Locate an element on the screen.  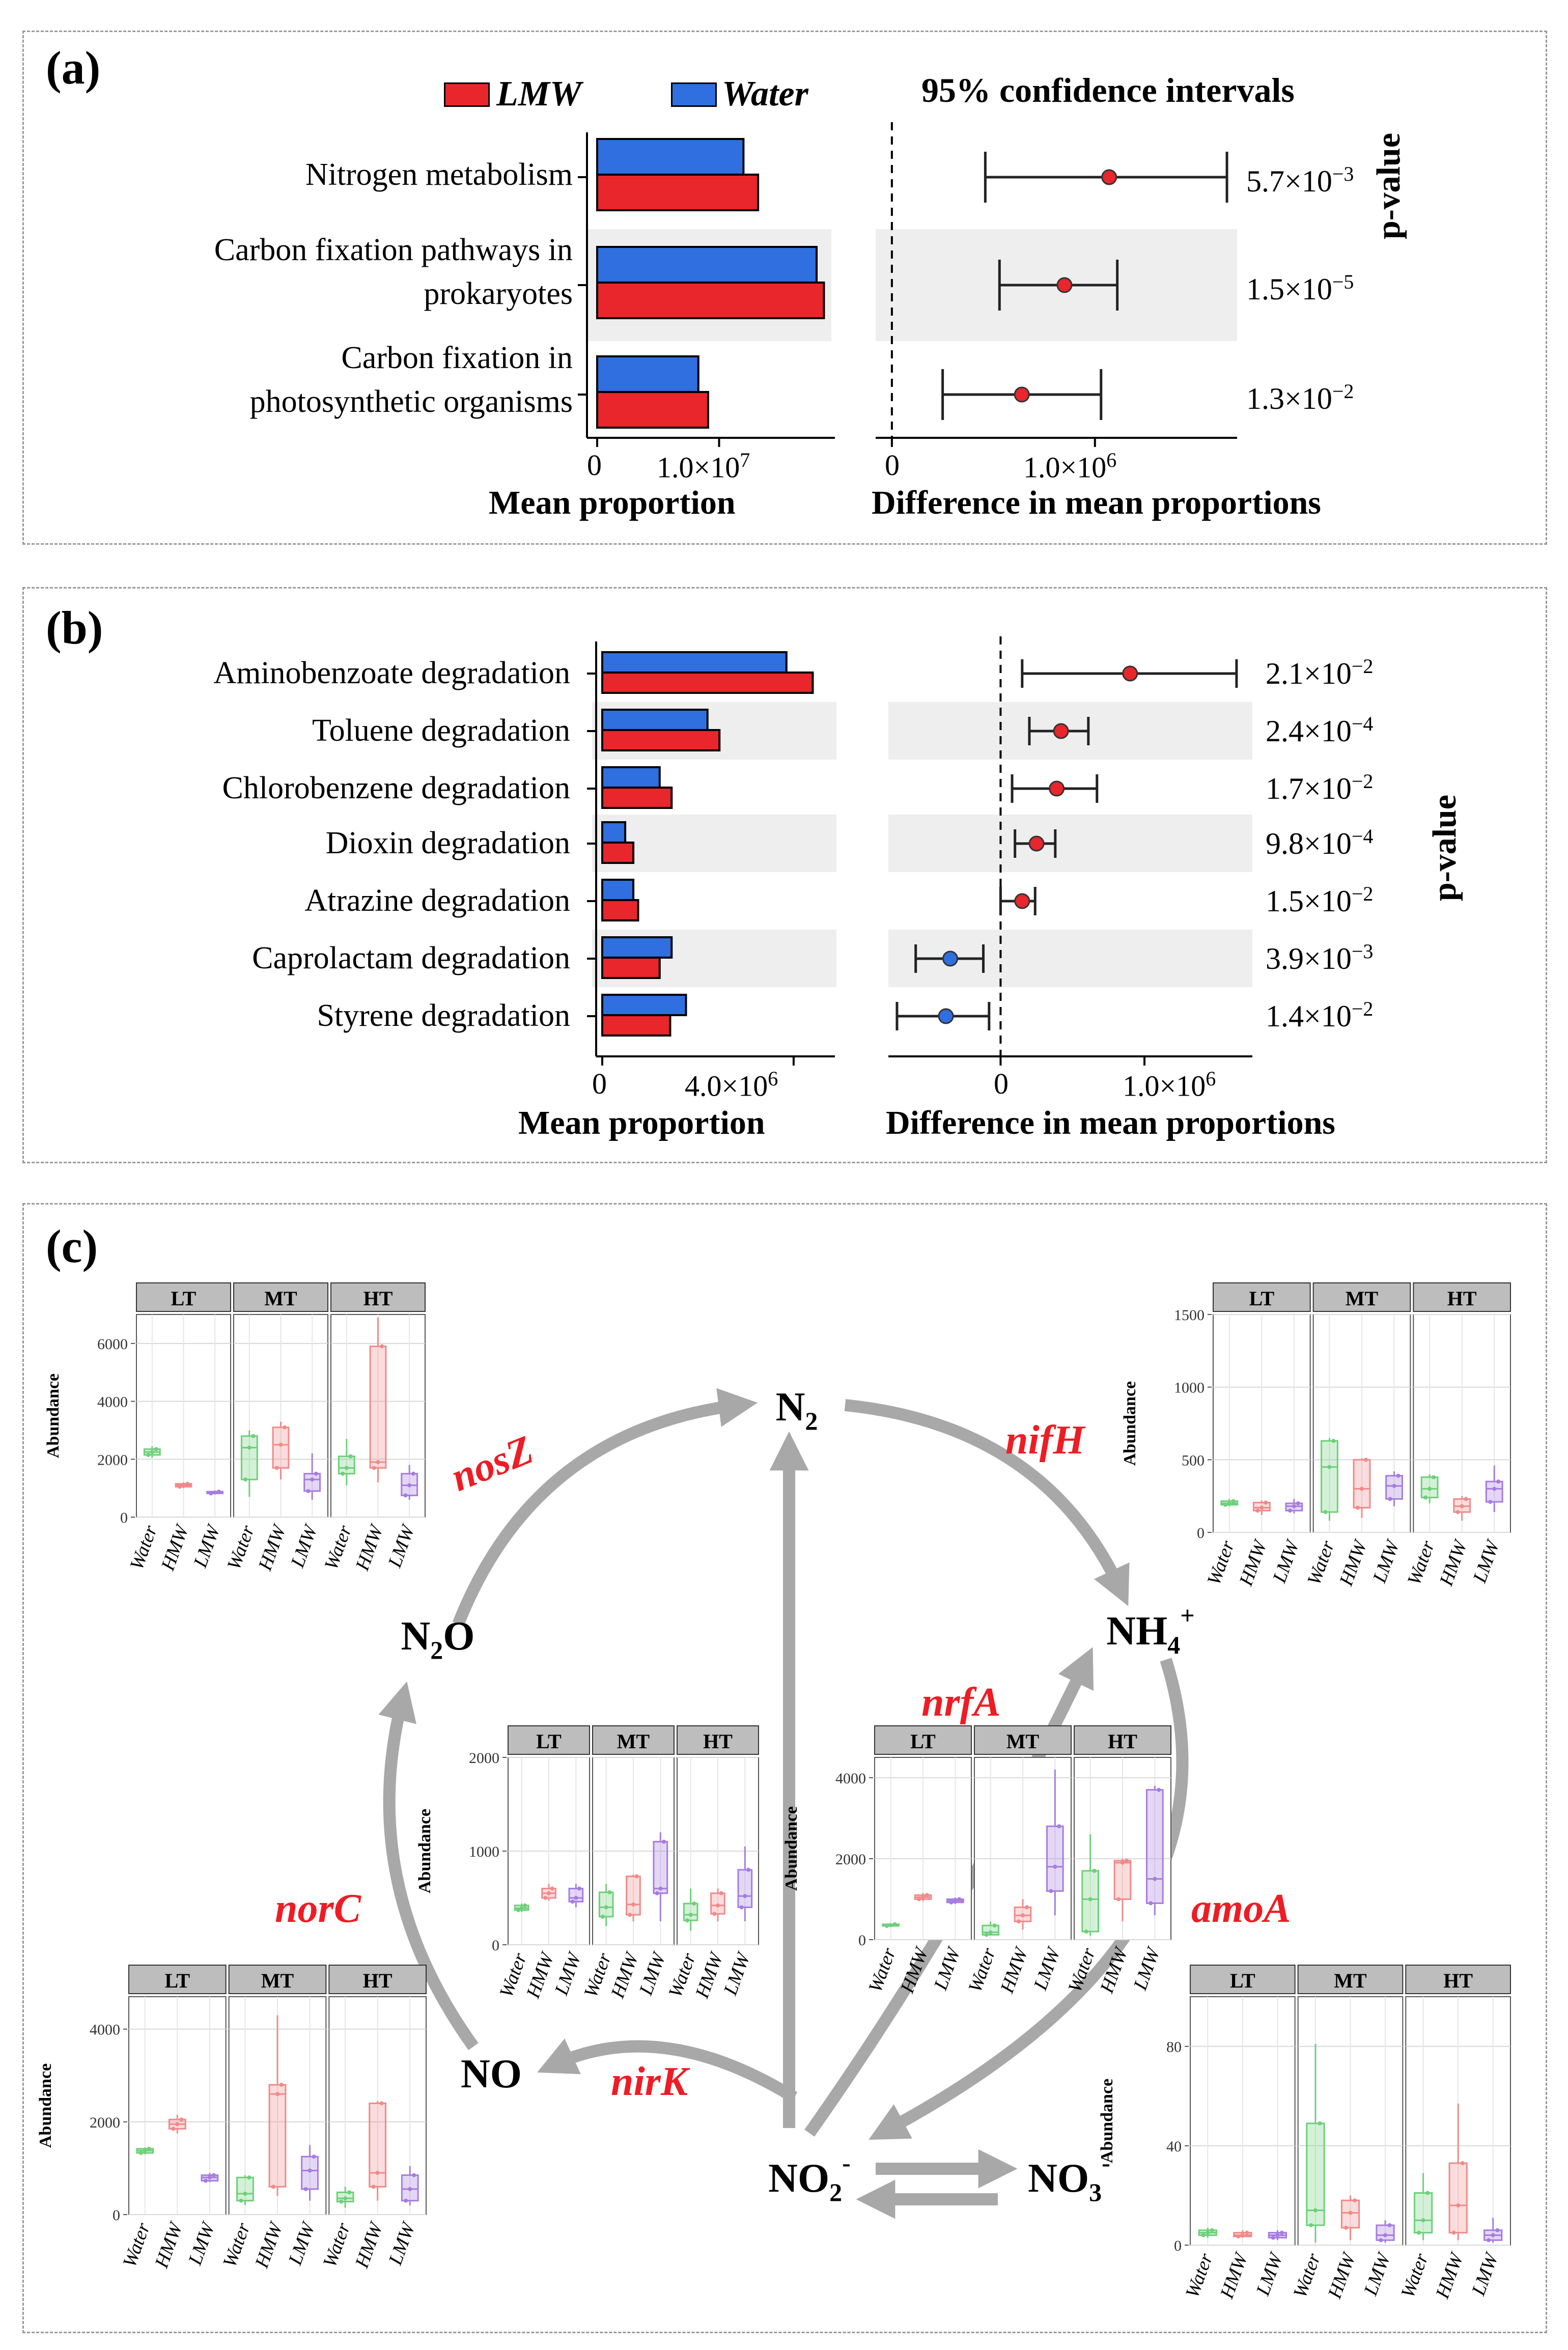
p-value-text: 3.9×10⁻³ is located at coordinates (1320, 958).